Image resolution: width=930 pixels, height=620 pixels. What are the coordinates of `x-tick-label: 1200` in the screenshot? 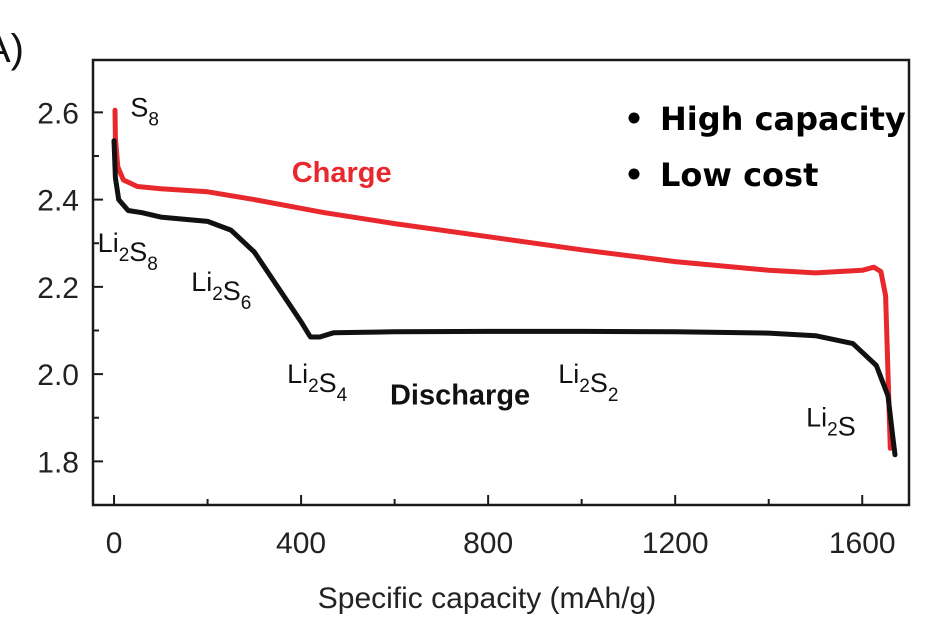 It's located at (675, 543).